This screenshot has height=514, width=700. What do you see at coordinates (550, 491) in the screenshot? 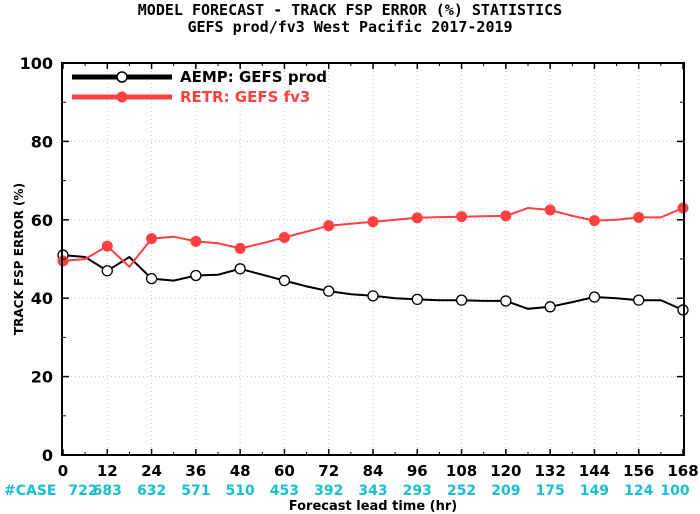
I see `case-count-label: 175` at bounding box center [550, 491].